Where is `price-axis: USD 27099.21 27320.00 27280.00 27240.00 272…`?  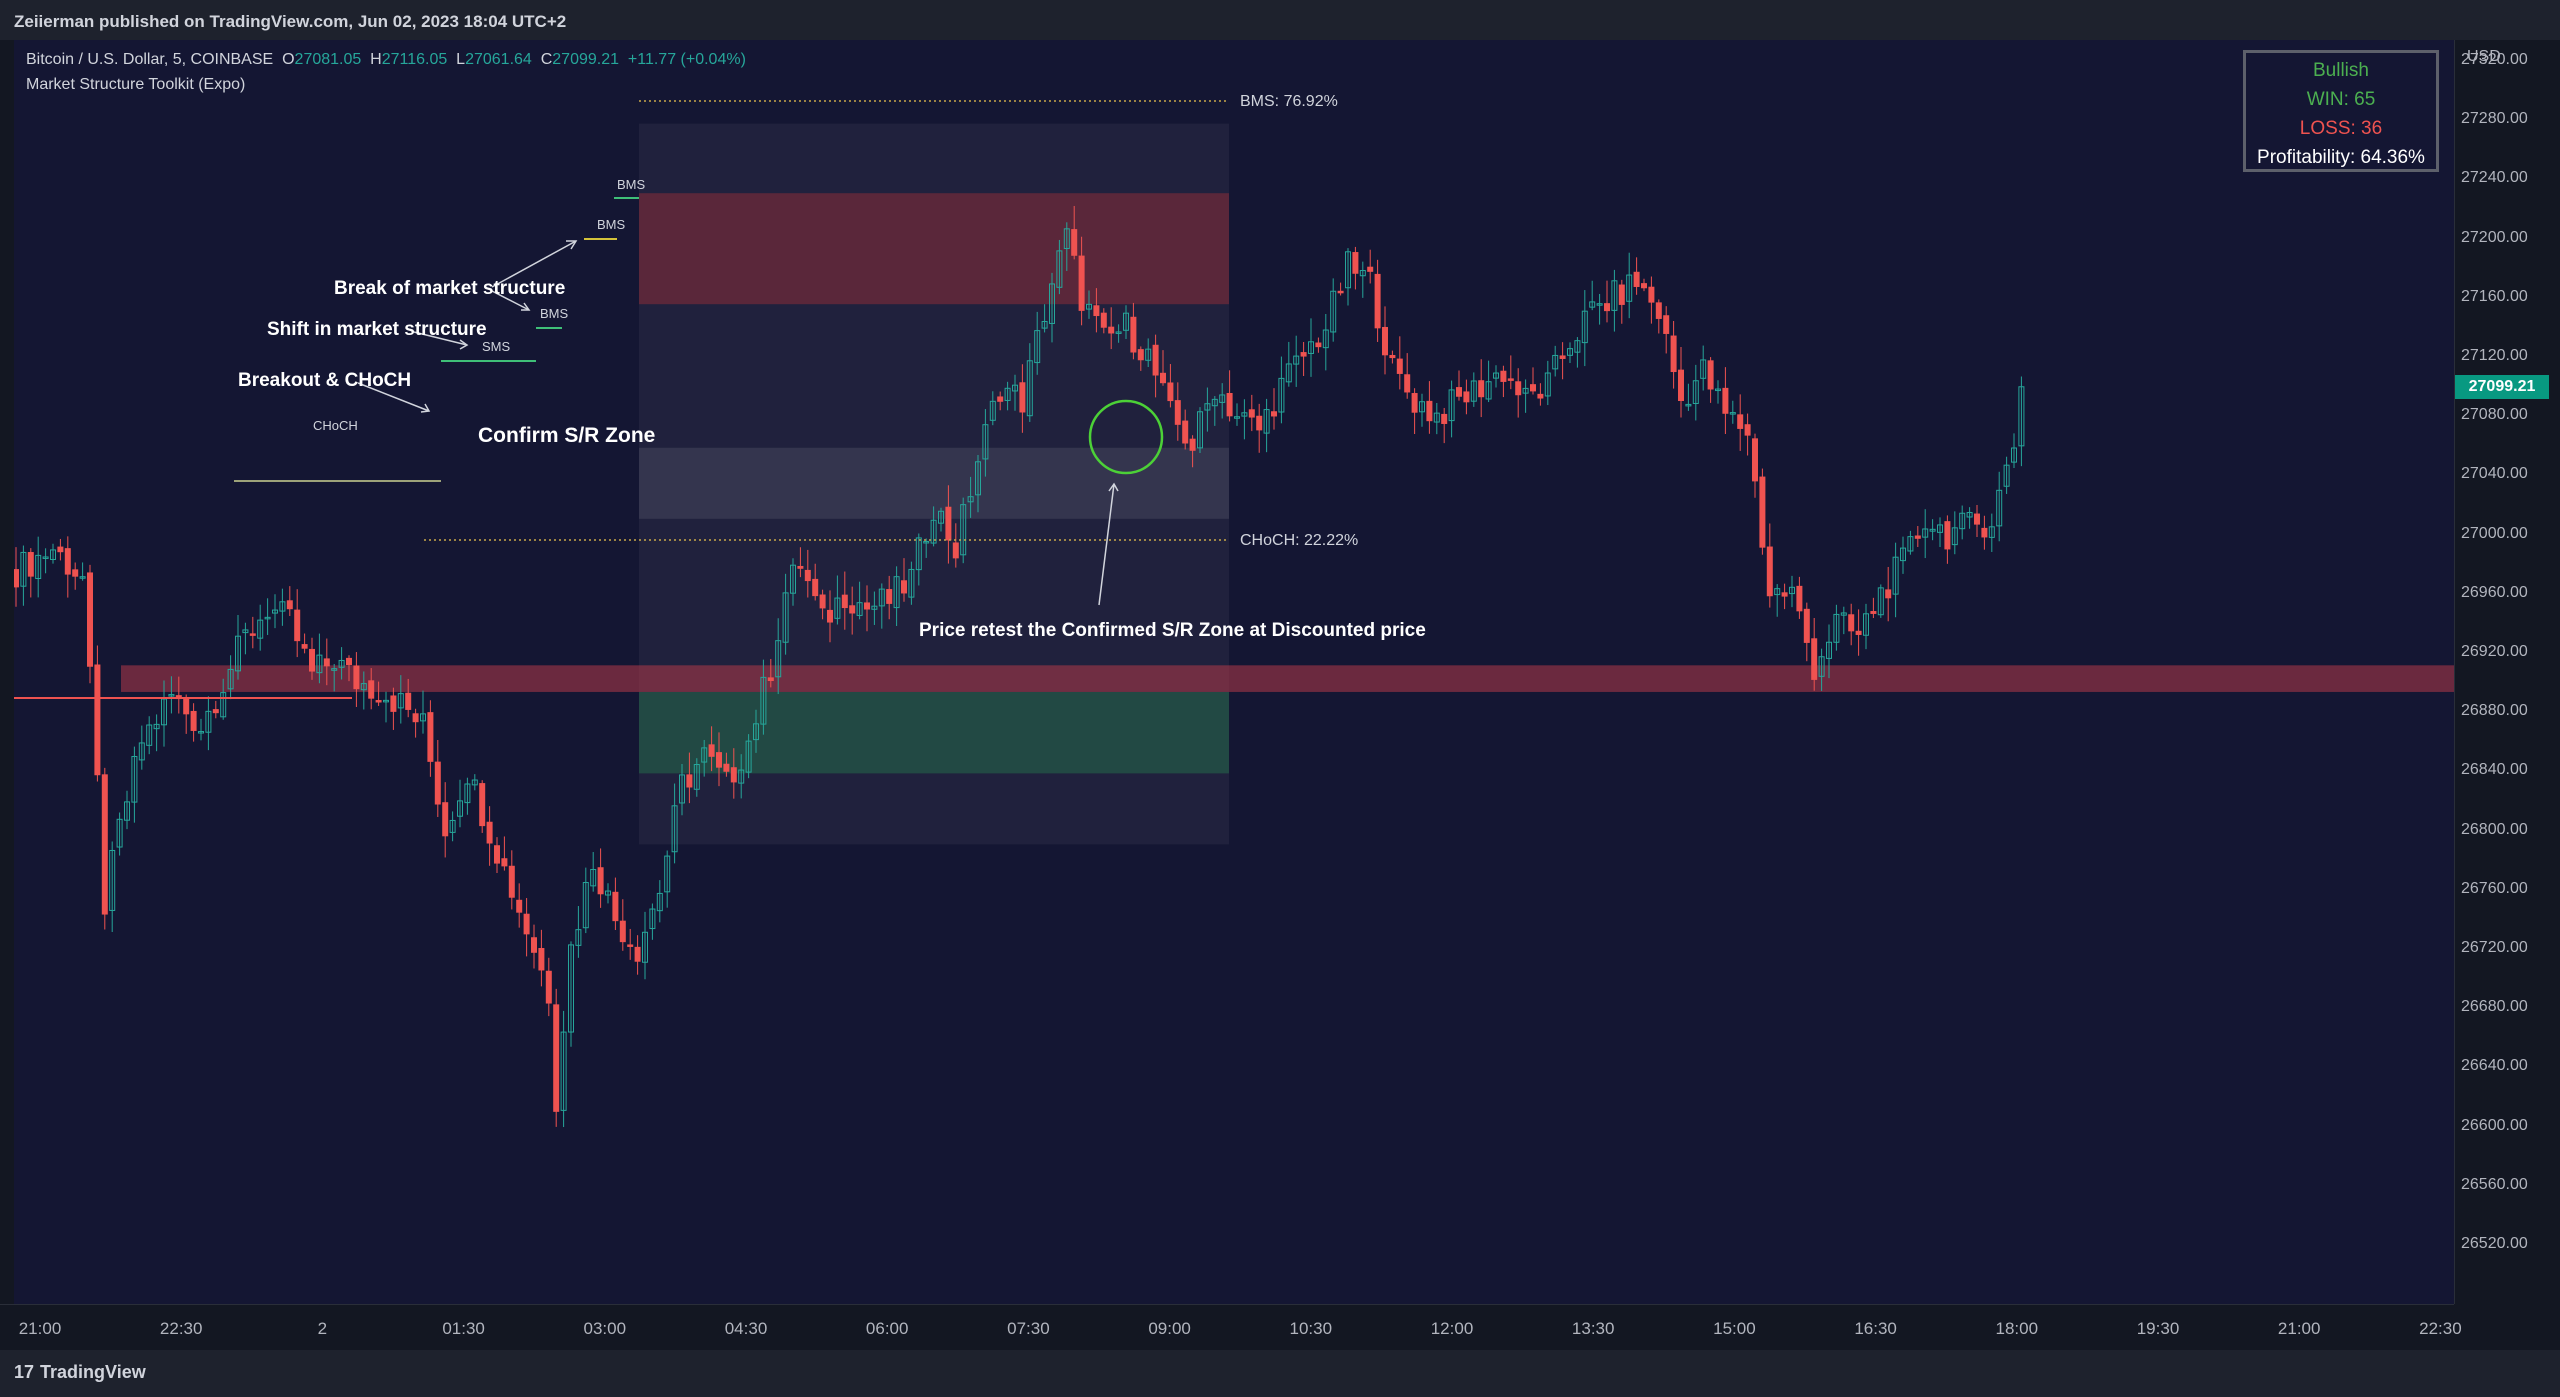 price-axis: USD 27099.21 27320.00 27280.00 27240.00 272… is located at coordinates (2507, 672).